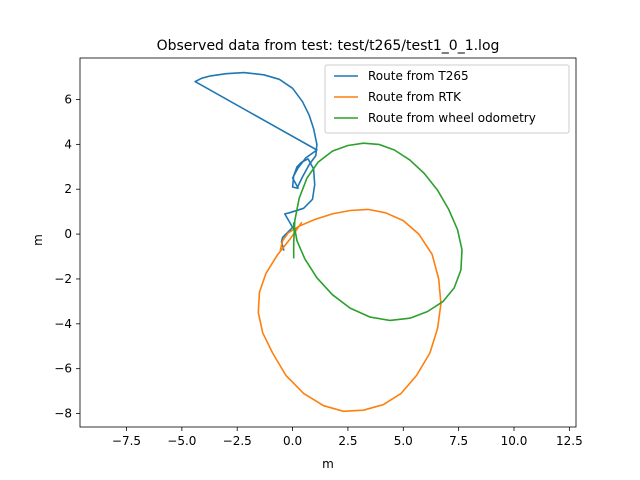 This screenshot has height=480, width=640. What do you see at coordinates (63, 414) in the screenshot?
I see `y-tick-label: −8` at bounding box center [63, 414].